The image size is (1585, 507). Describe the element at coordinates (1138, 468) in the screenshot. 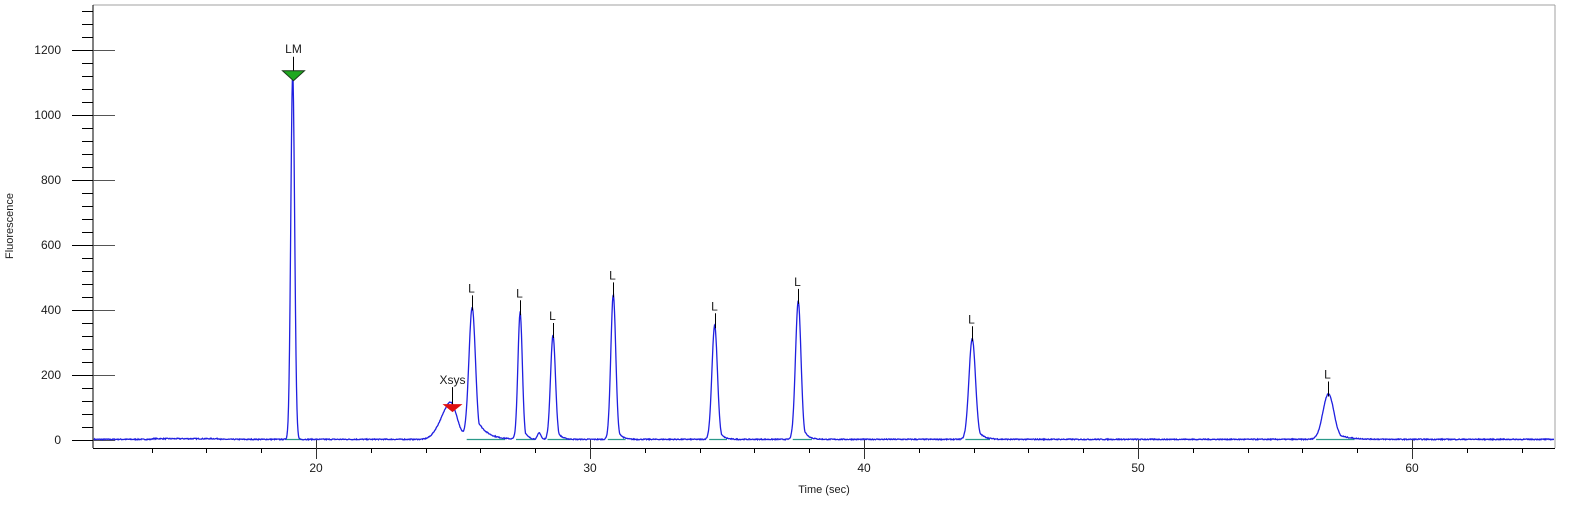

I see `x-tick-label: 50` at that location.